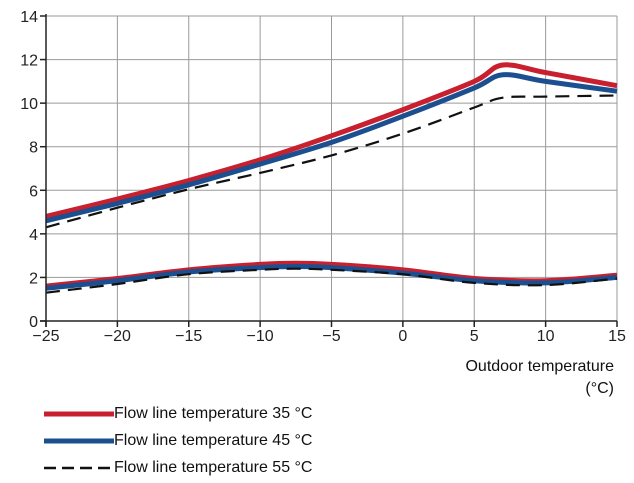 The image size is (634, 483). Describe the element at coordinates (213, 440) in the screenshot. I see `legend-label-45: Flow line temperature 45 °C` at that location.